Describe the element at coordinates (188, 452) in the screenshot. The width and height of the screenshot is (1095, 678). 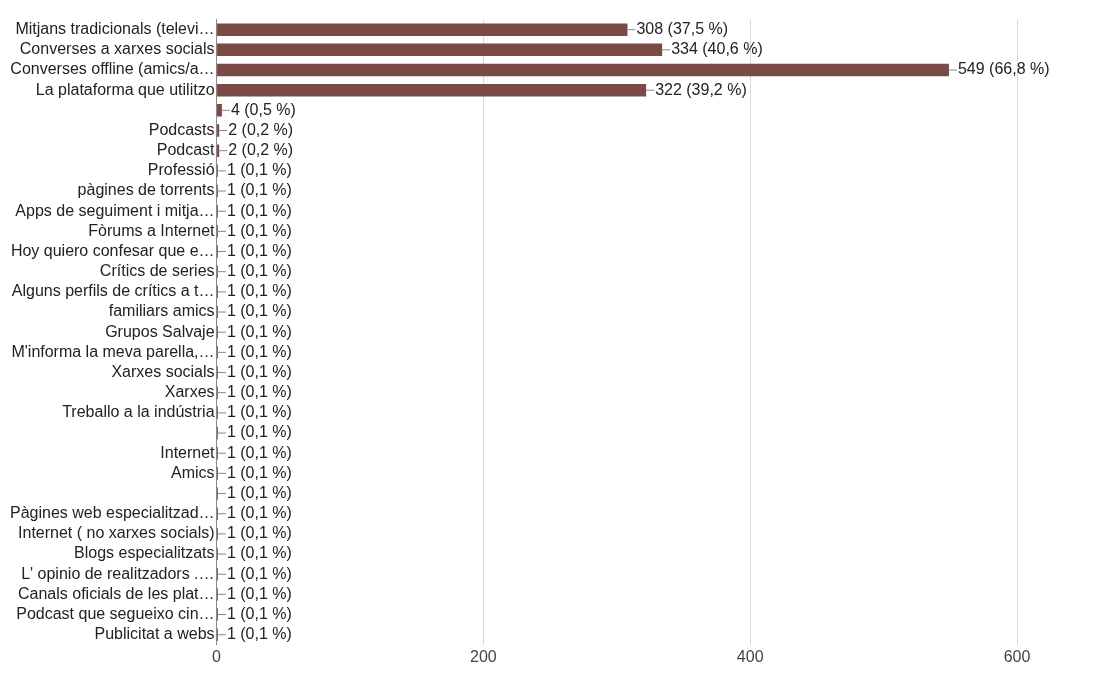
I see `y-tick-label: Internet` at that location.